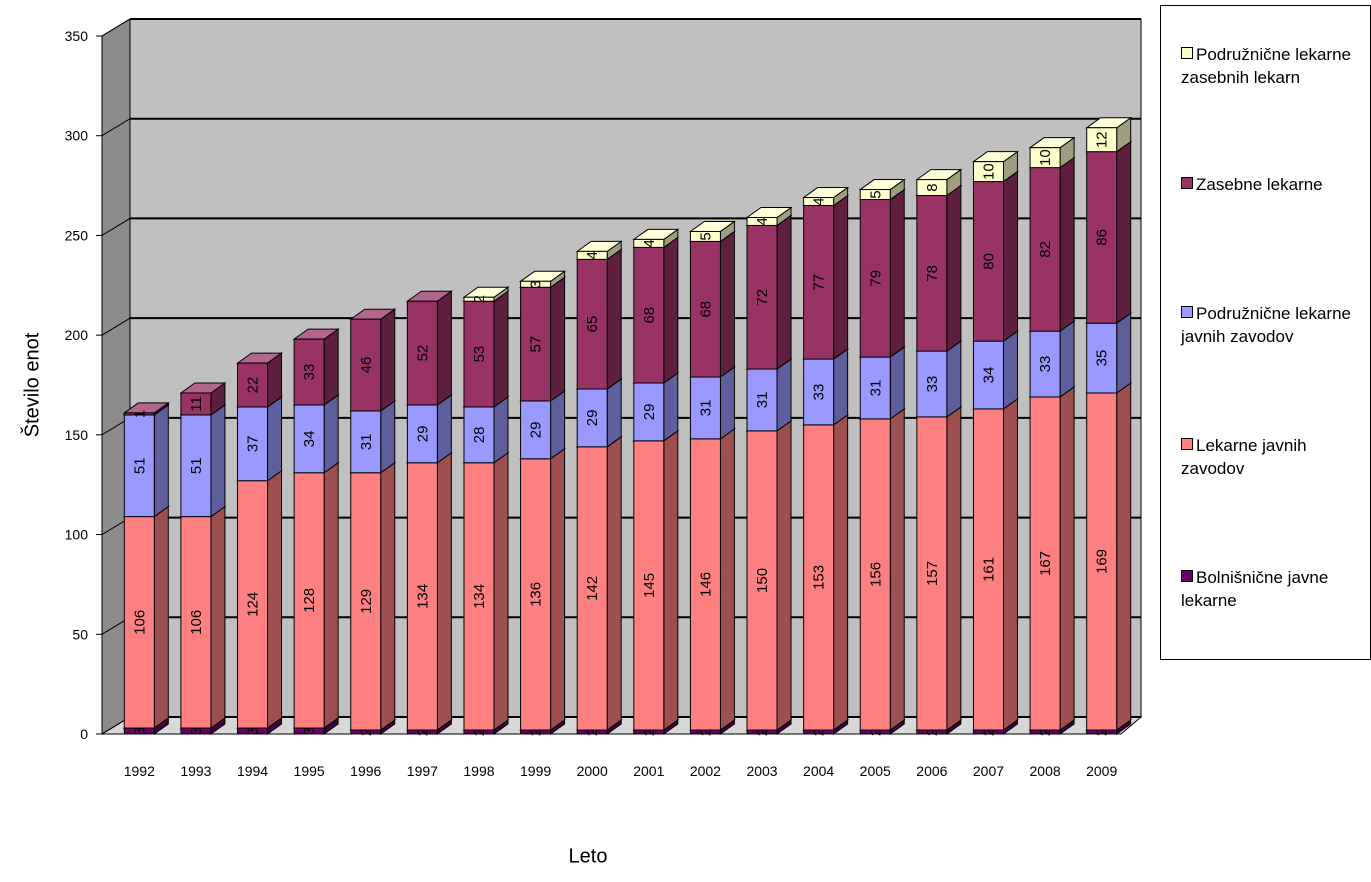 The width and height of the screenshot is (1371, 882). Describe the element at coordinates (479, 435) in the screenshot. I see `data-label: 28` at that location.